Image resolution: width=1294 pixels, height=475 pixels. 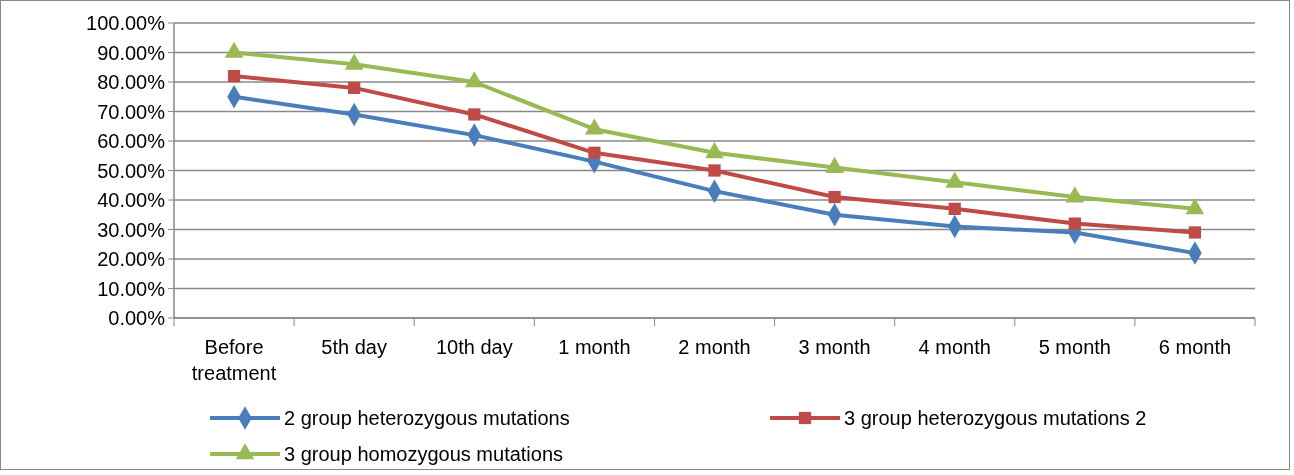 I want to click on y-tick-label: 70.00%, so click(x=131, y=111).